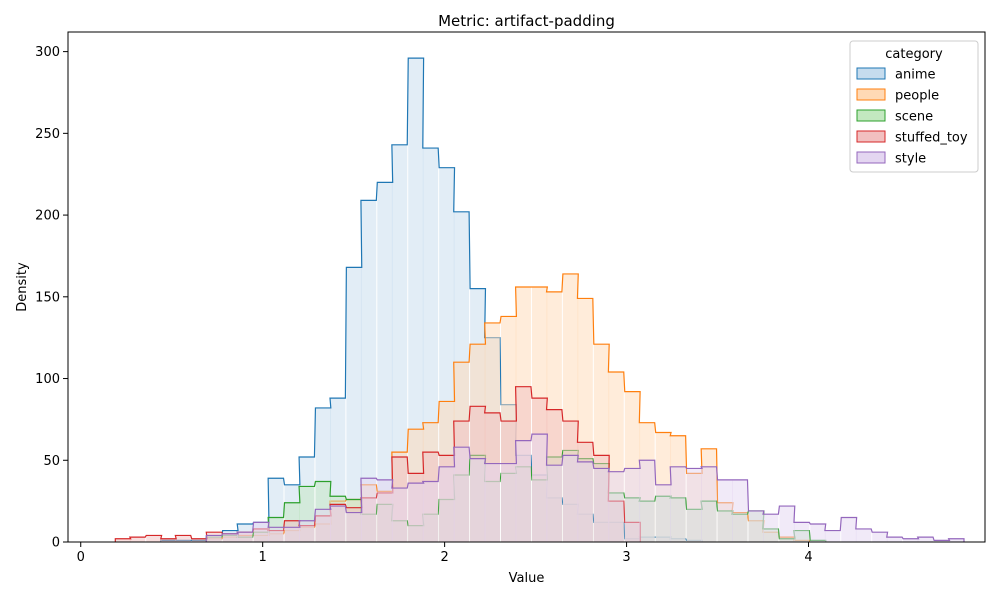 The height and width of the screenshot is (600, 1000). What do you see at coordinates (891, 159) in the screenshot?
I see `legend-entry-style: style` at bounding box center [891, 159].